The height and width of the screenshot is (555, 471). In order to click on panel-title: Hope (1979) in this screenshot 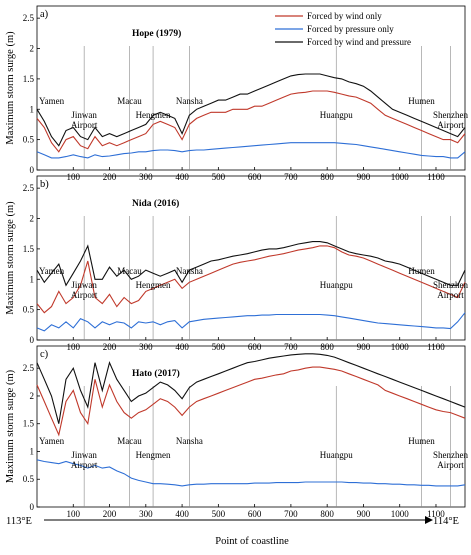, I will do `click(156, 33)`.